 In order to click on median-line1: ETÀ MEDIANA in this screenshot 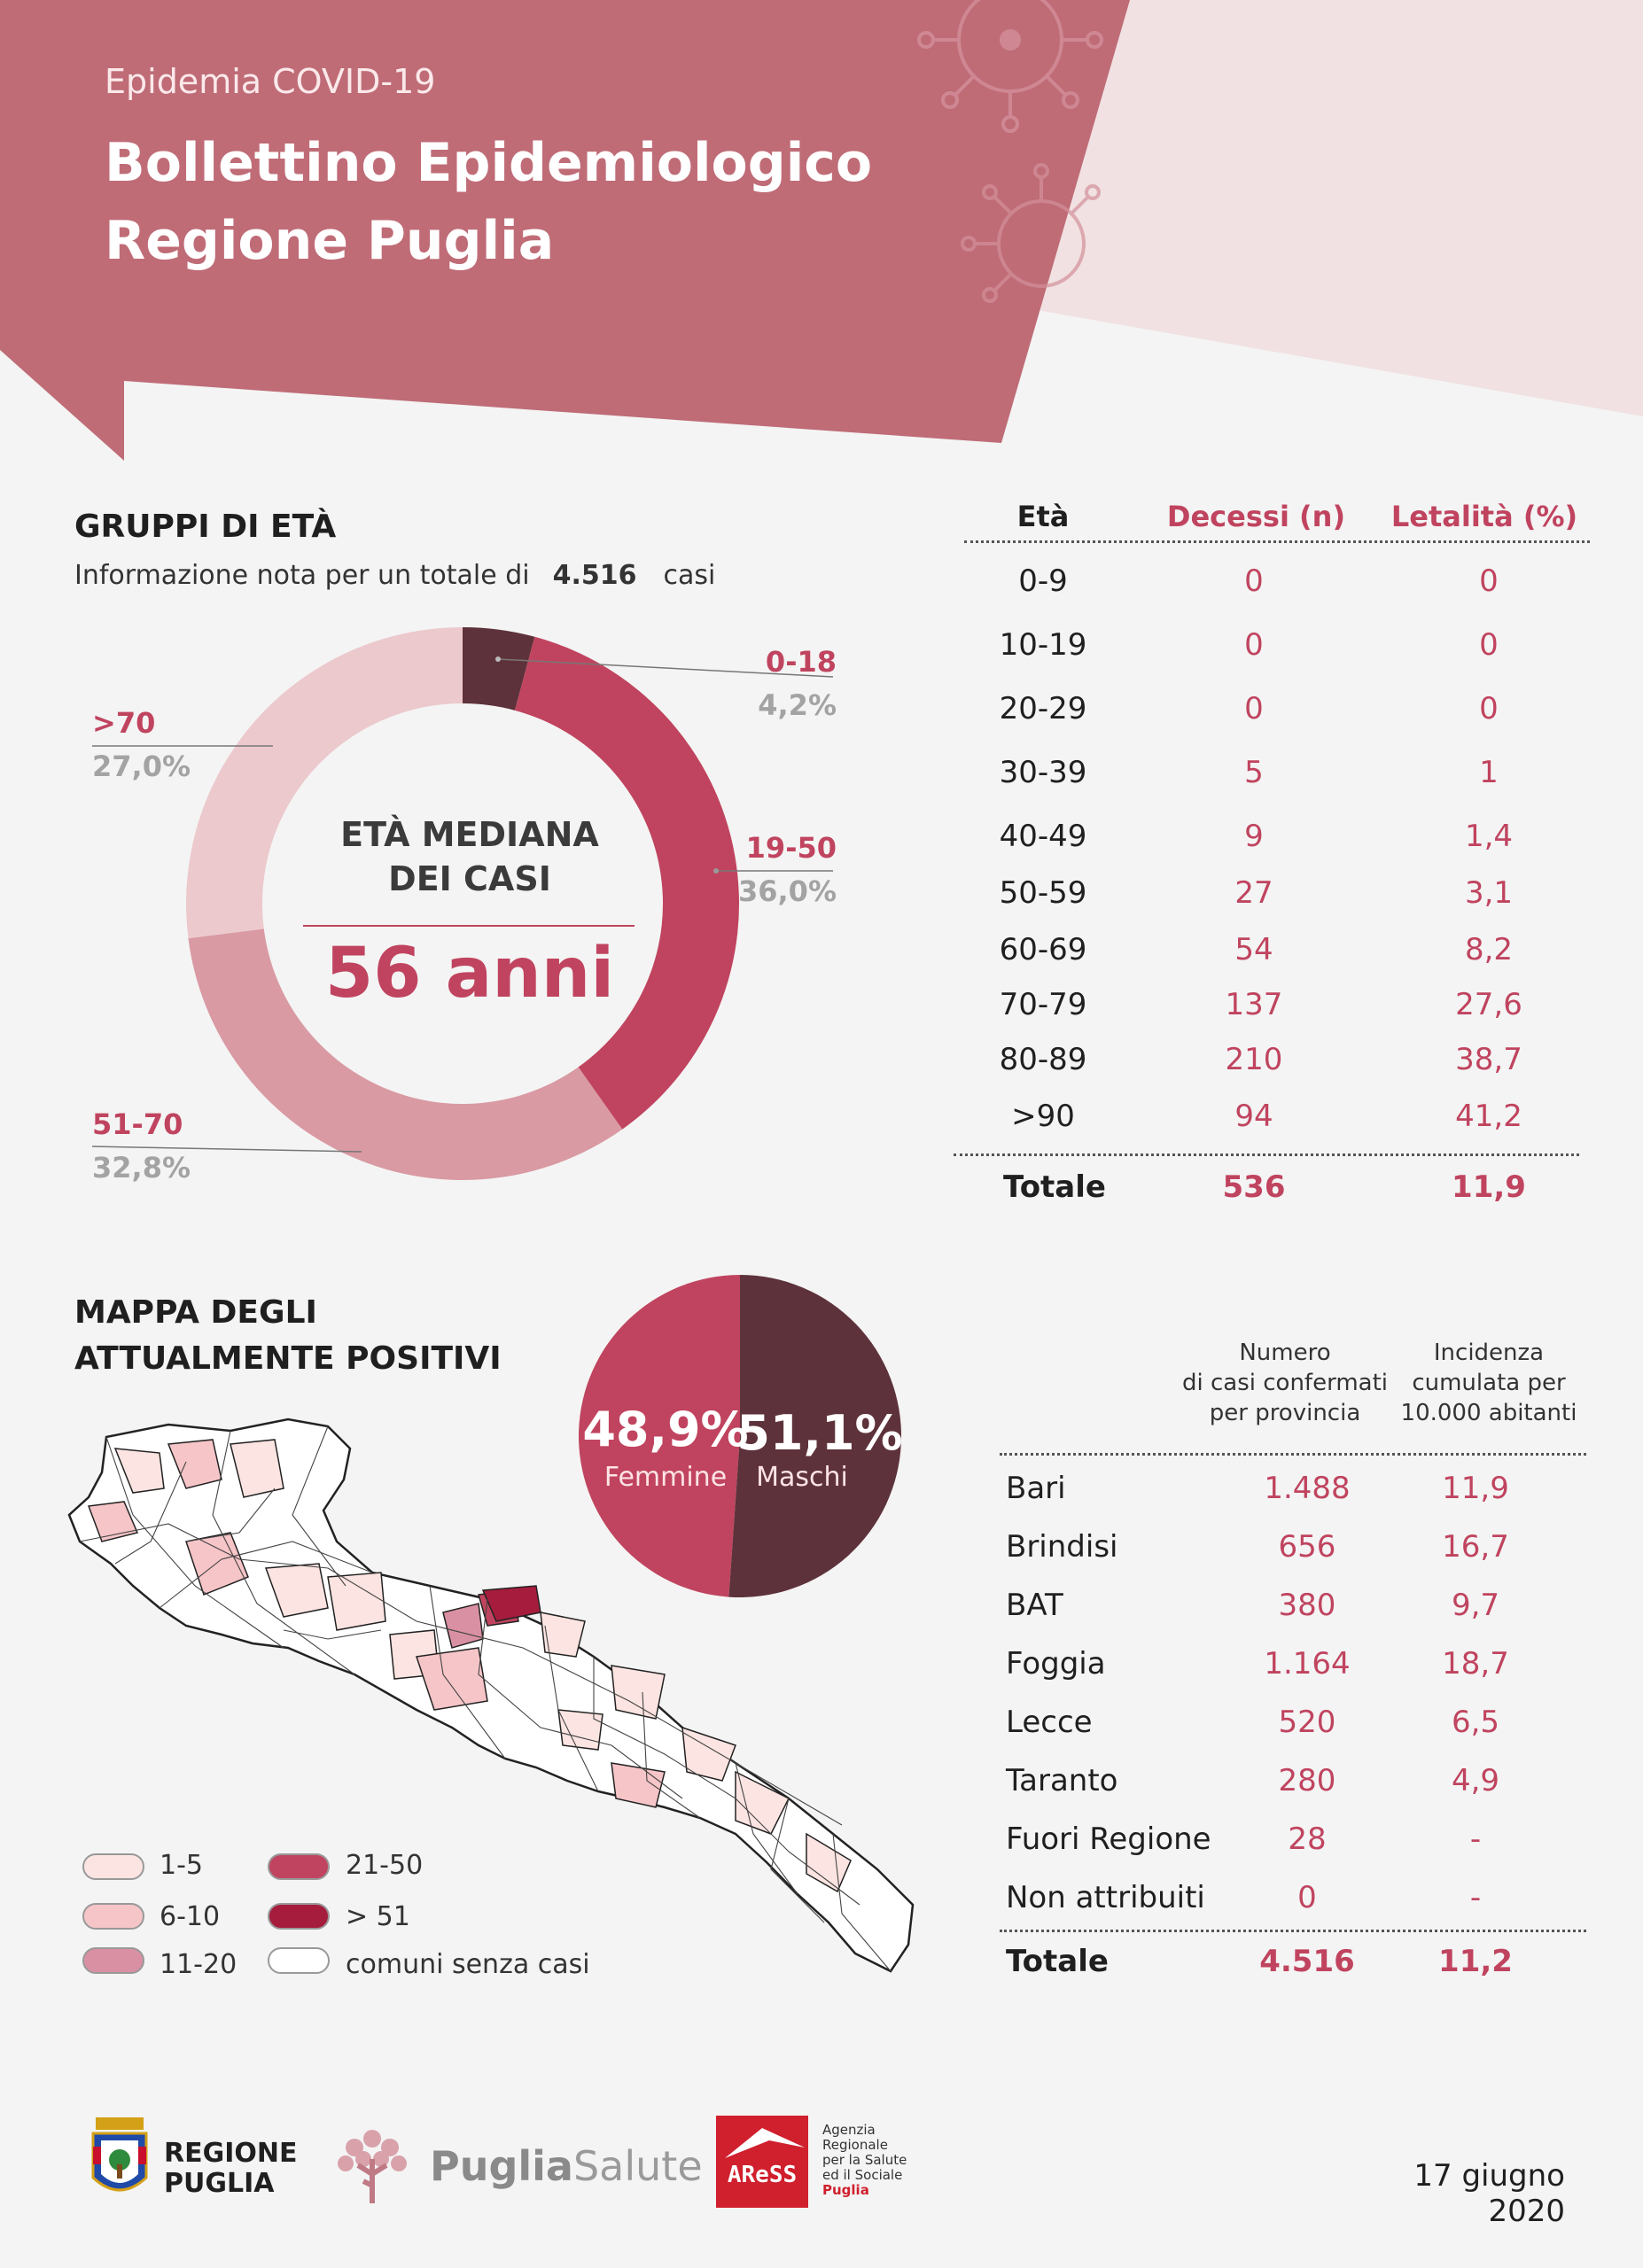, I will do `click(470, 834)`.